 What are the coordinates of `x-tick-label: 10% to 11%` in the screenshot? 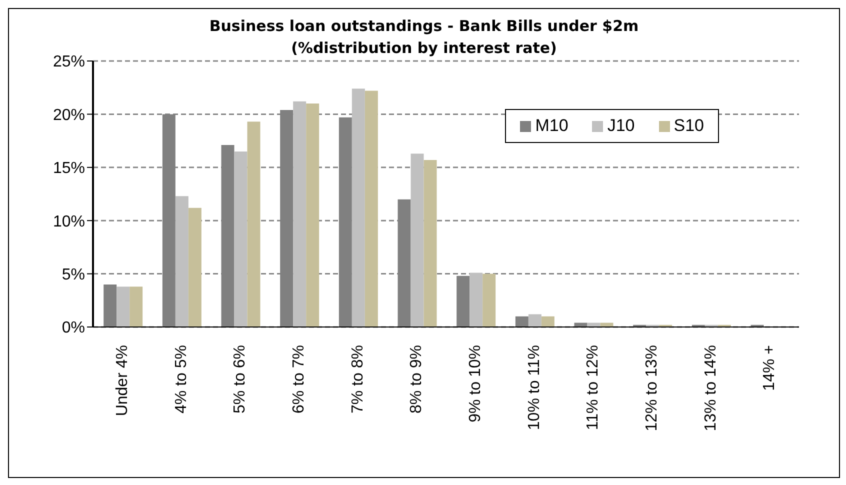 It's located at (534, 387).